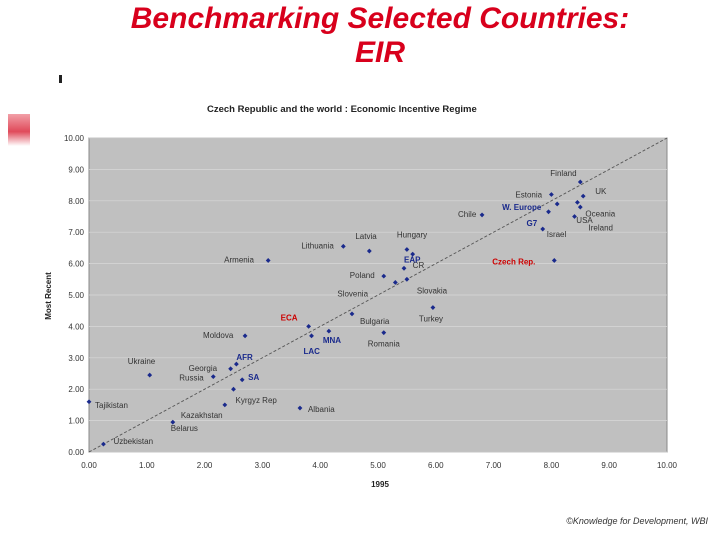 The image size is (720, 540). Describe the element at coordinates (522, 207) in the screenshot. I see `label-w-europe: W. Europe` at that location.